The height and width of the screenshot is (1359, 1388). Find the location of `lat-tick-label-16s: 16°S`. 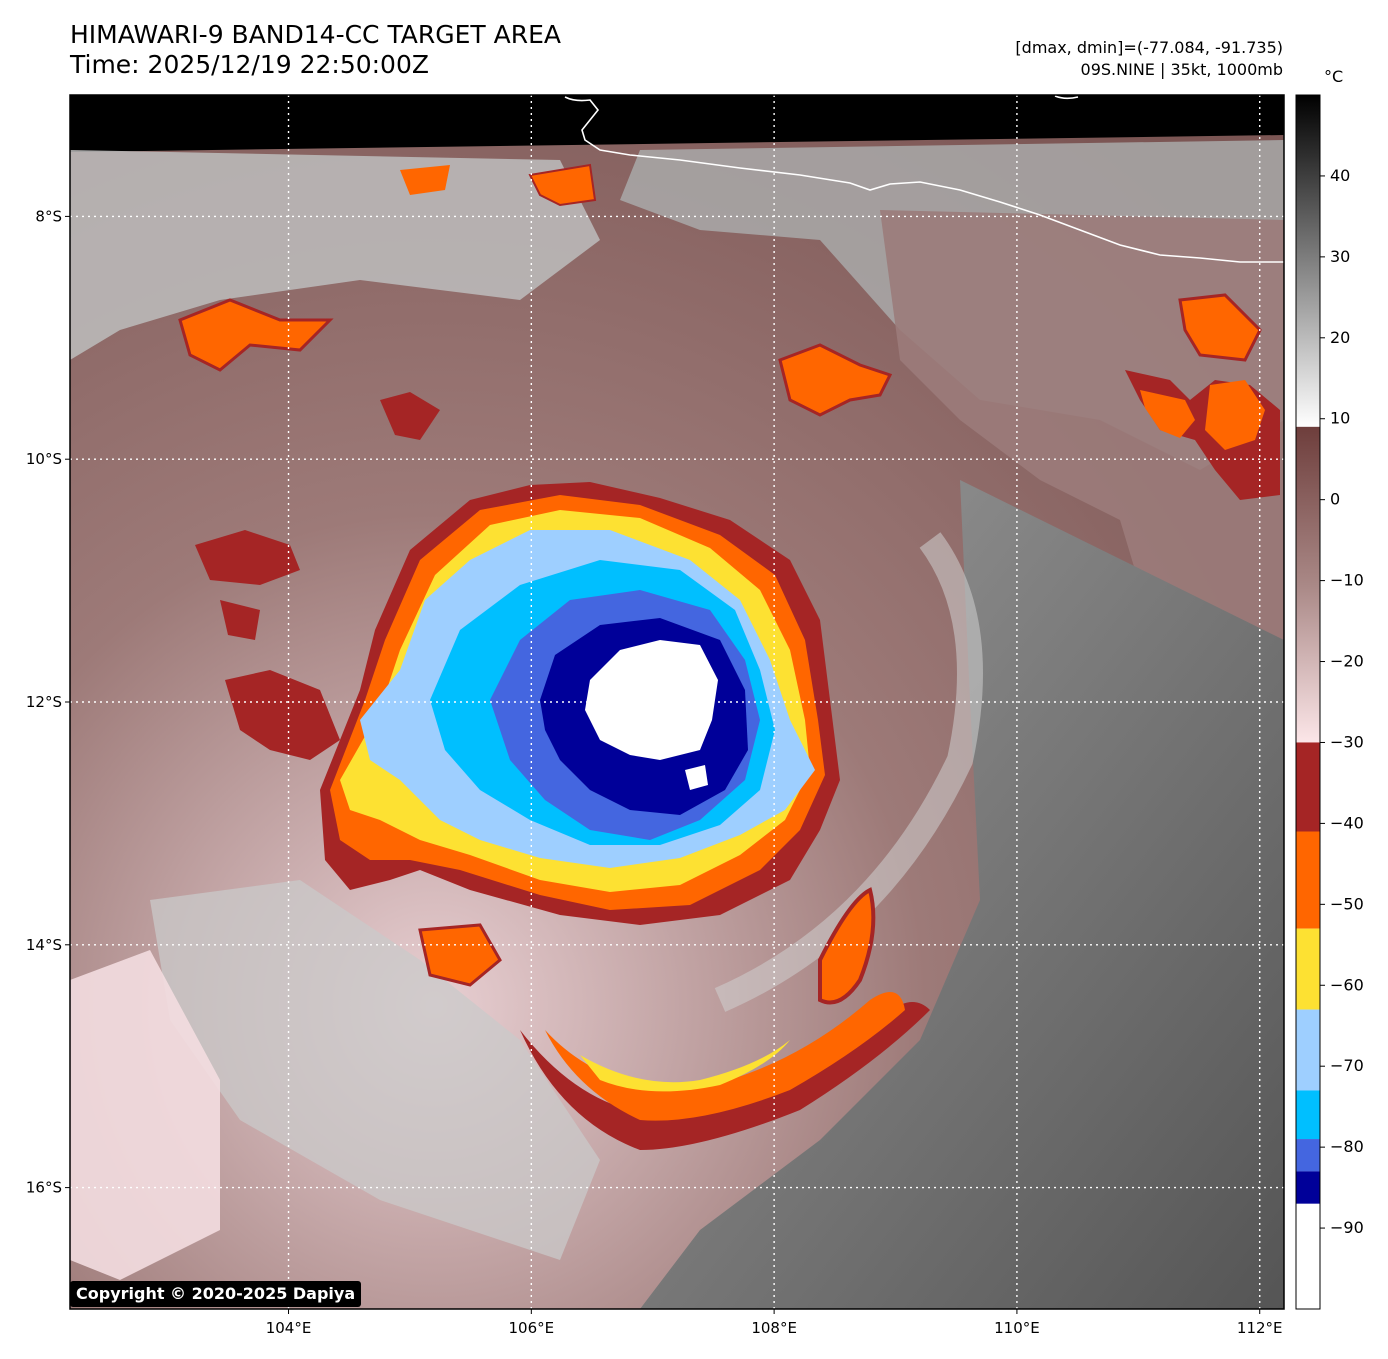

lat-tick-label-16s: 16°S is located at coordinates (44, 1188).